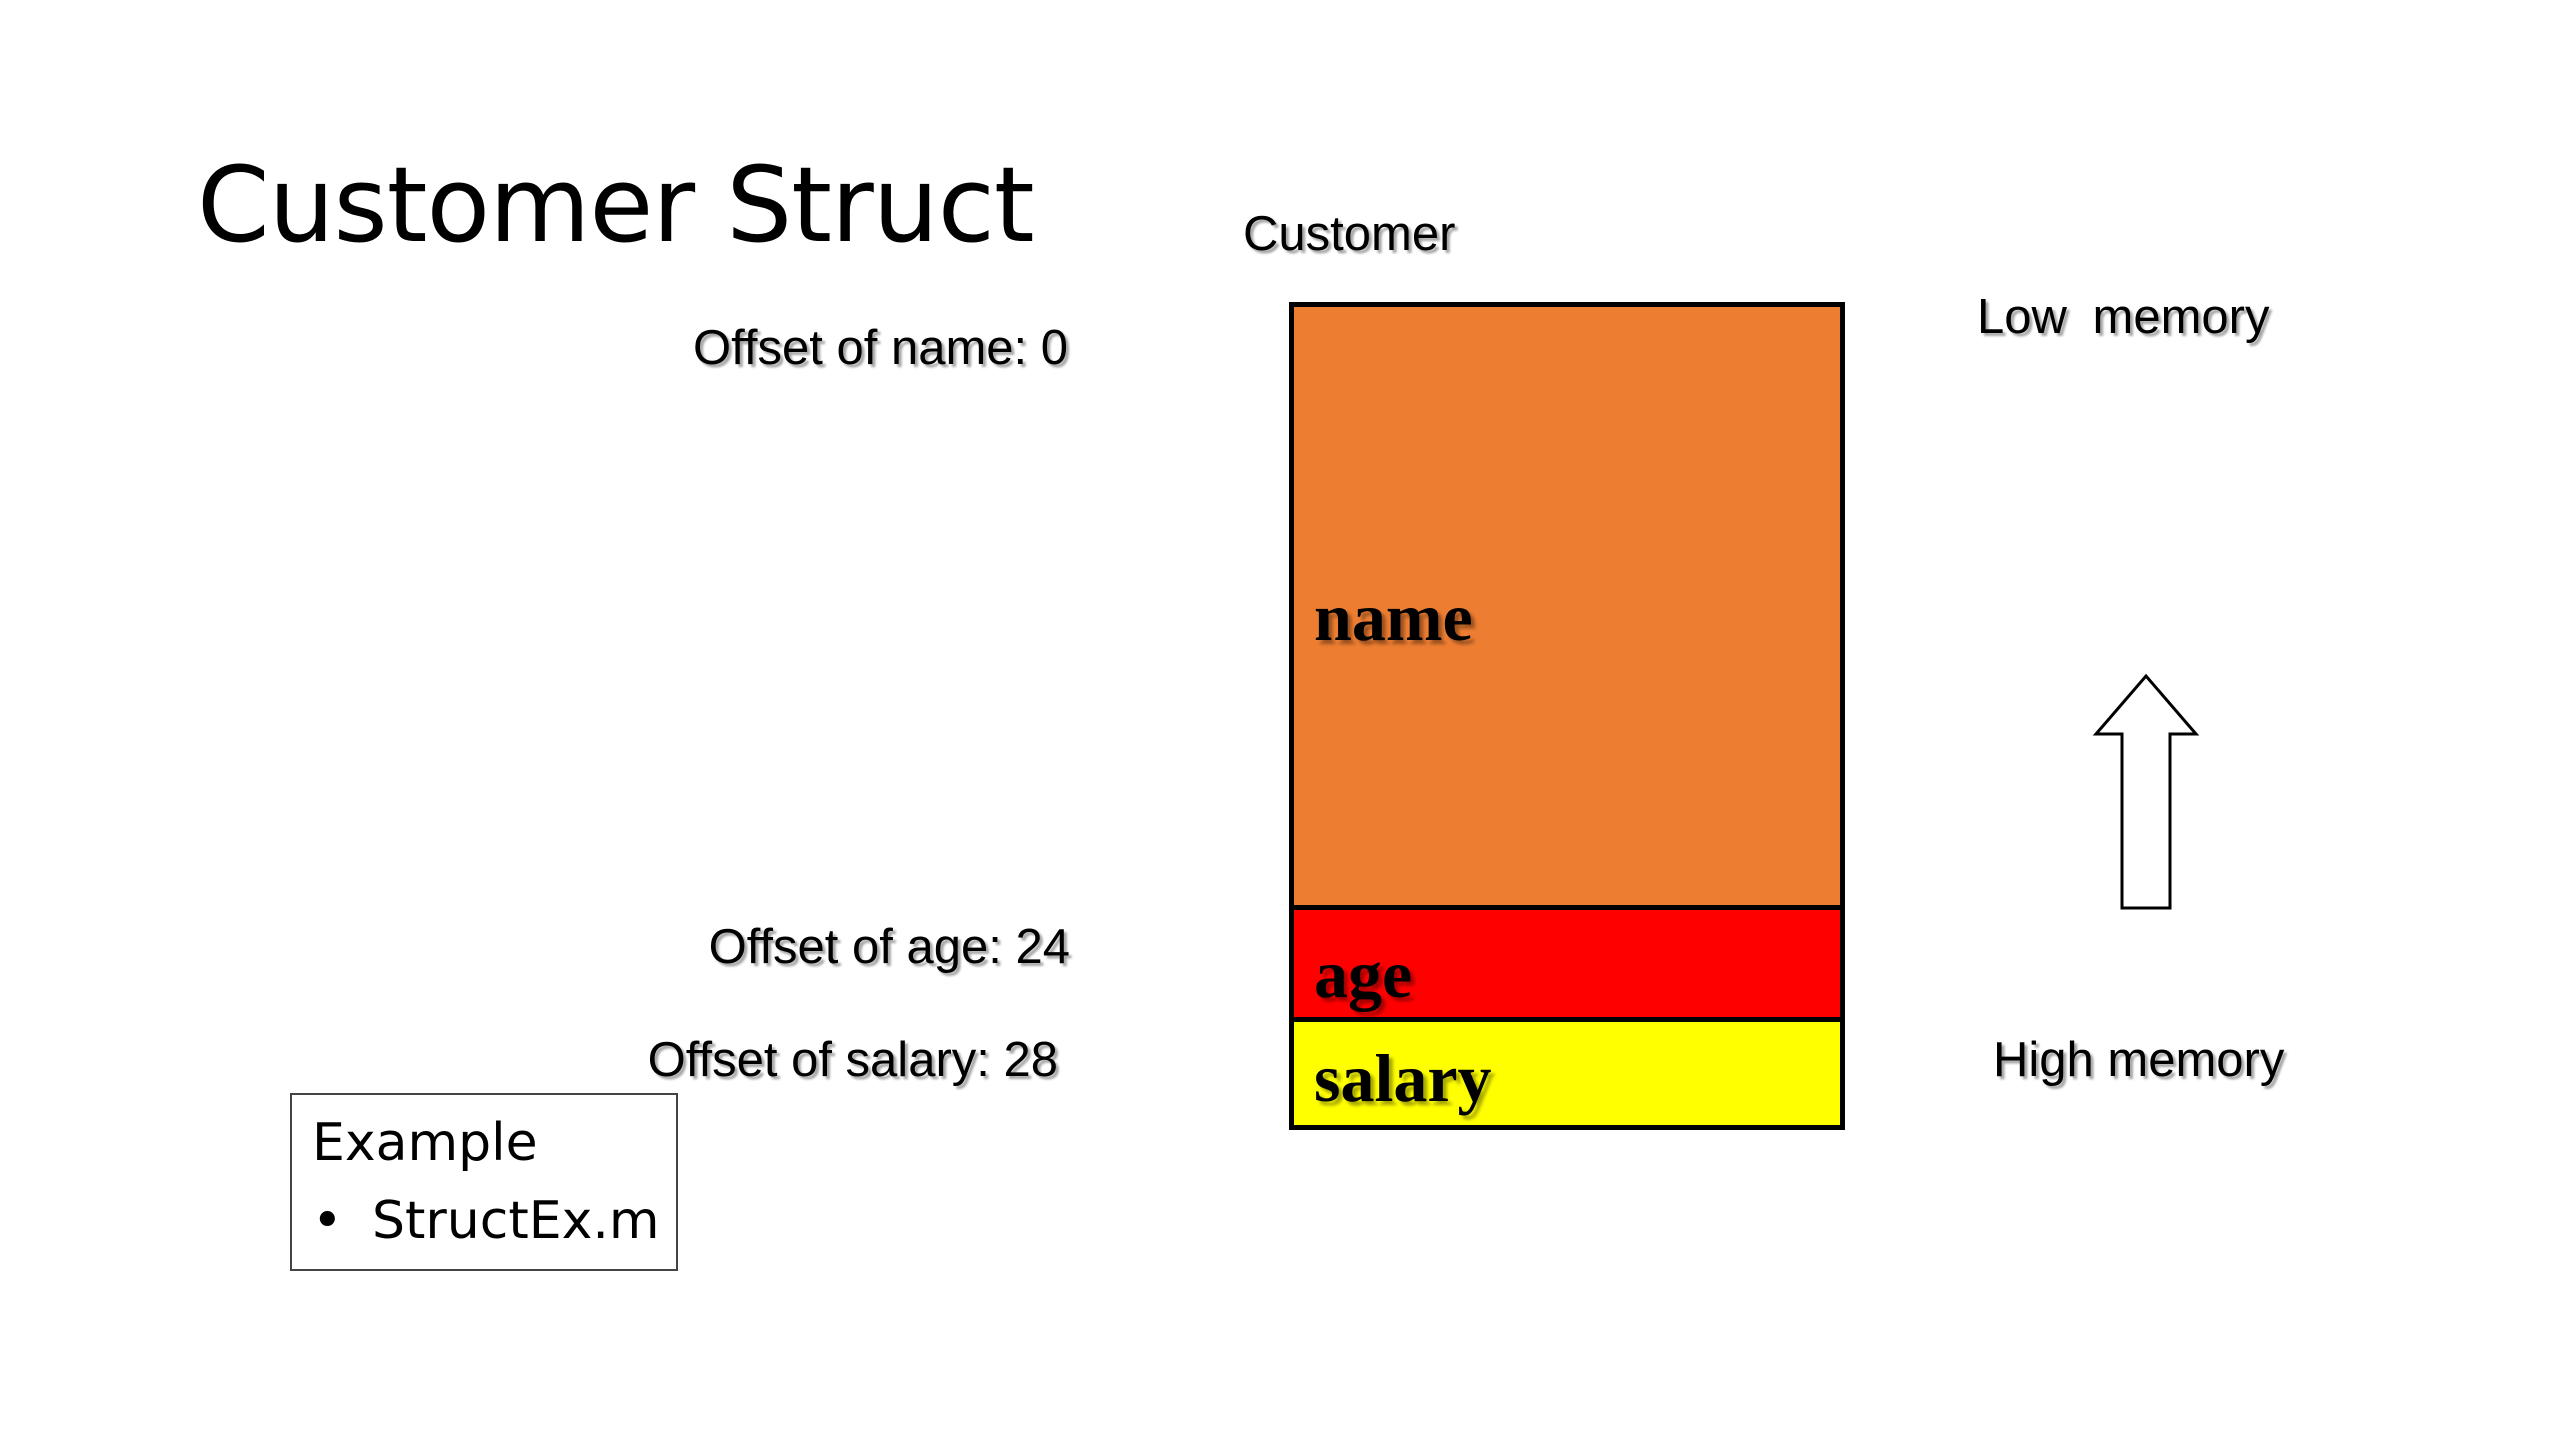 The height and width of the screenshot is (1440, 2560). Describe the element at coordinates (2139, 1060) in the screenshot. I see `high-memory-label: High memory` at that location.